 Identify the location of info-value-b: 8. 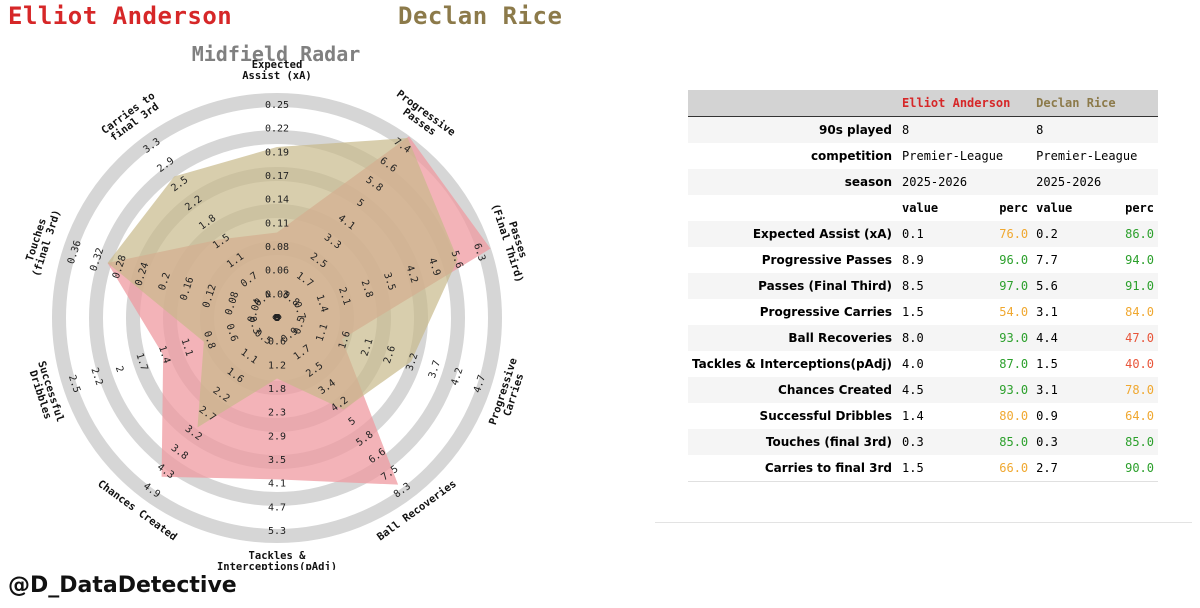
(1040, 130).